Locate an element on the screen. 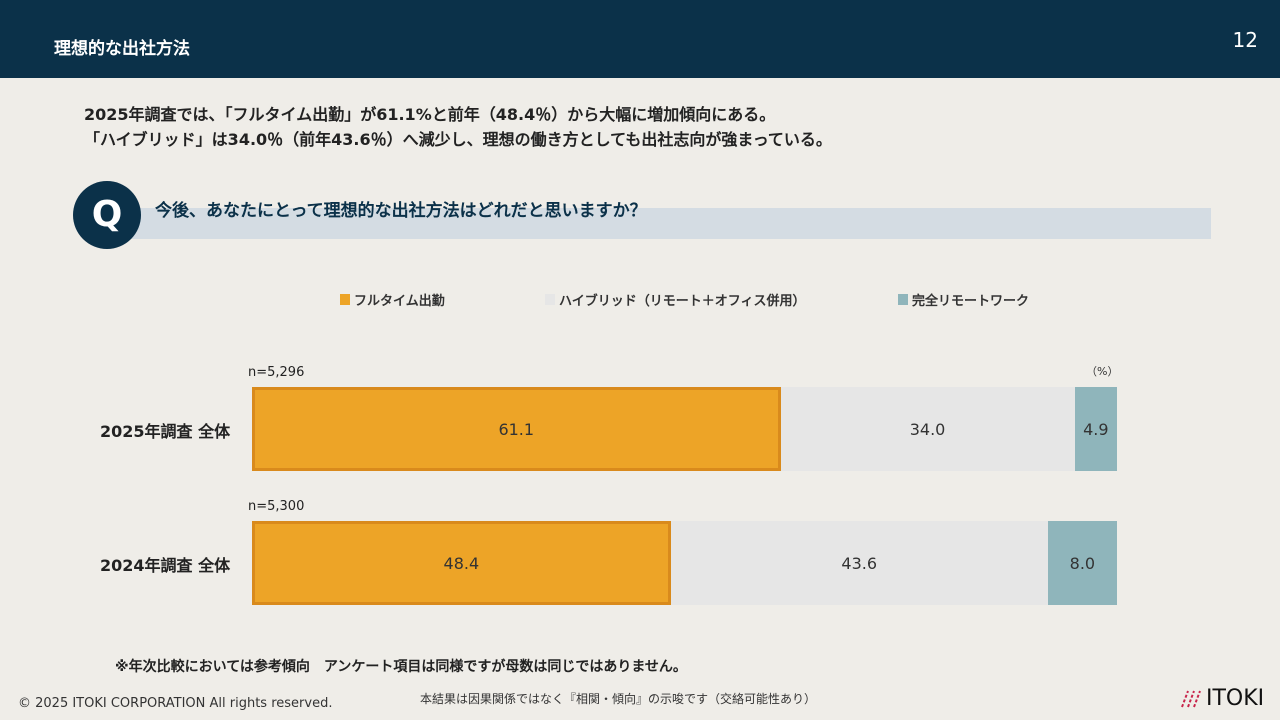 The width and height of the screenshot is (1280, 720). bar-segment: 34.0 is located at coordinates (927, 429).